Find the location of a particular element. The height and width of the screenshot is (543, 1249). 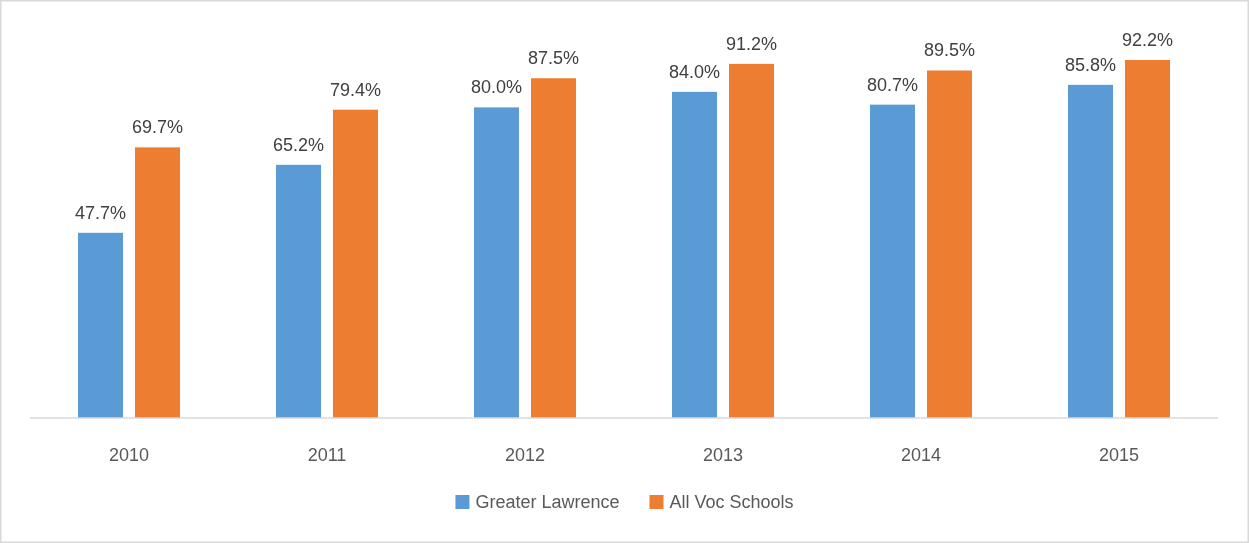

data-label: 89.5% is located at coordinates (949, 50).